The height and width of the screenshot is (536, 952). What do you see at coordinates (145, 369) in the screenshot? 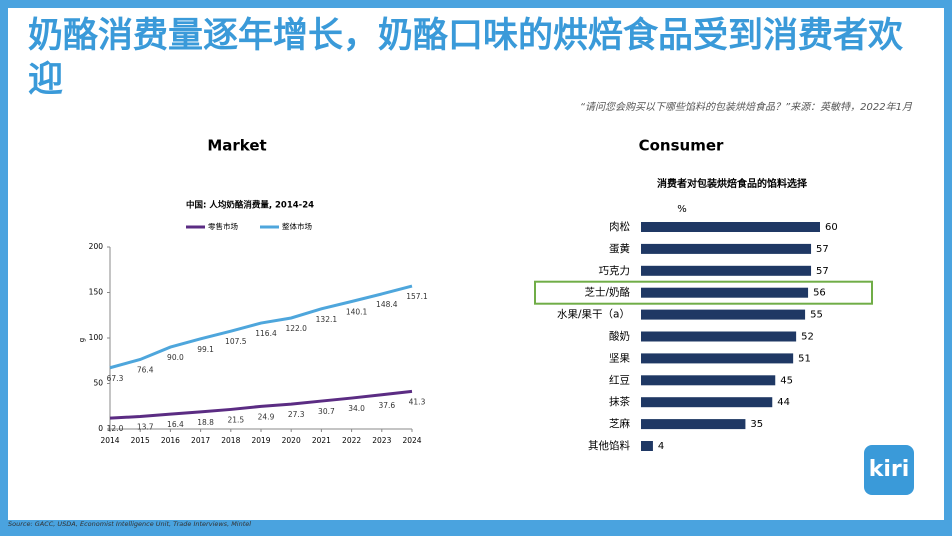
I see `data-label: 76.4` at bounding box center [145, 369].